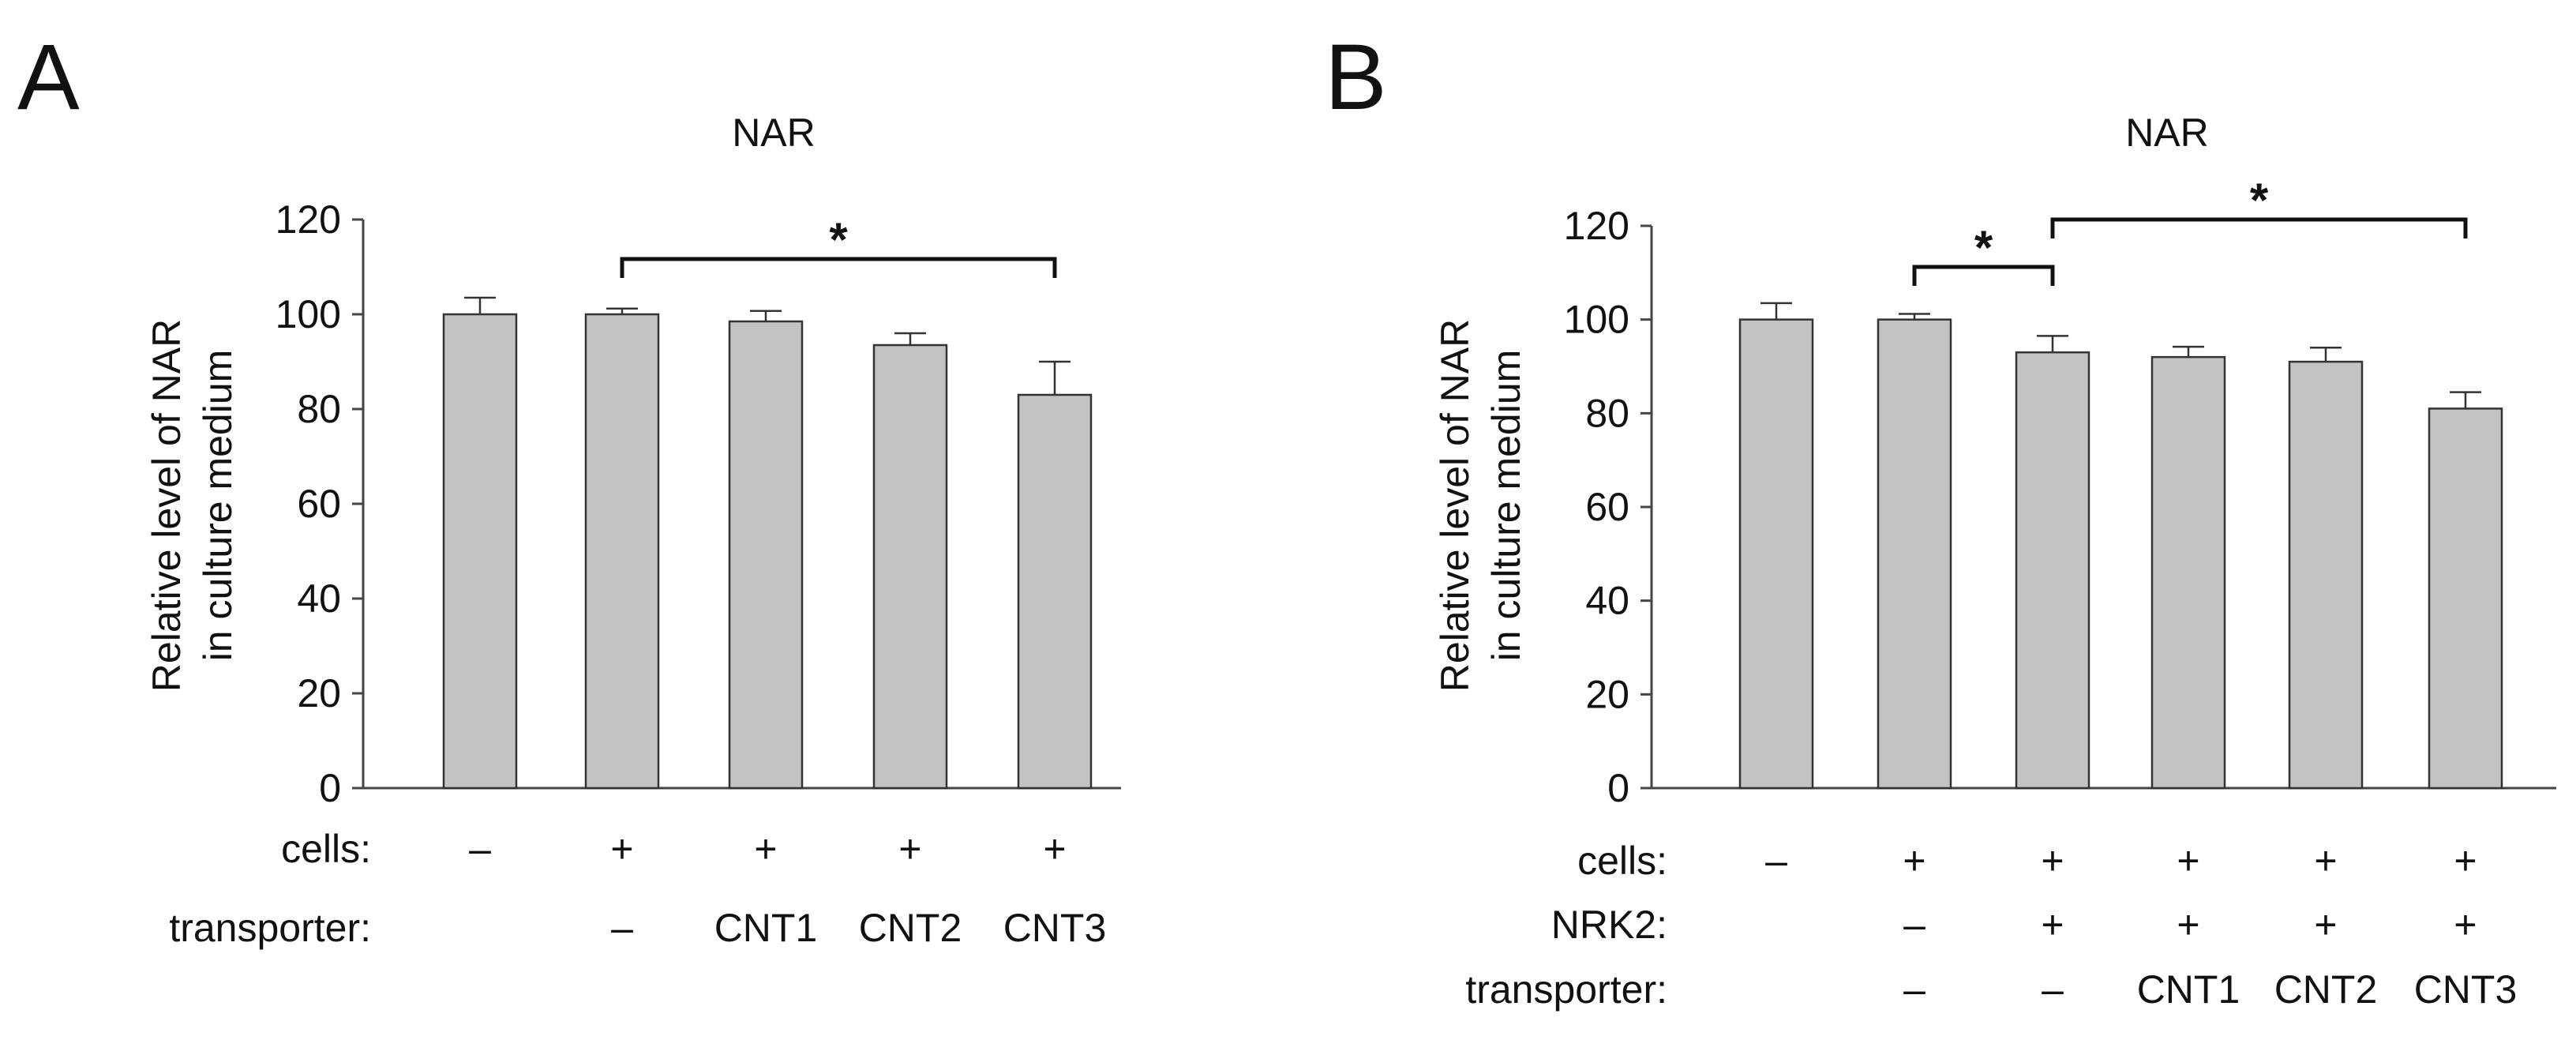  I want to click on panel-a-y-tick-label: 120, so click(308, 220).